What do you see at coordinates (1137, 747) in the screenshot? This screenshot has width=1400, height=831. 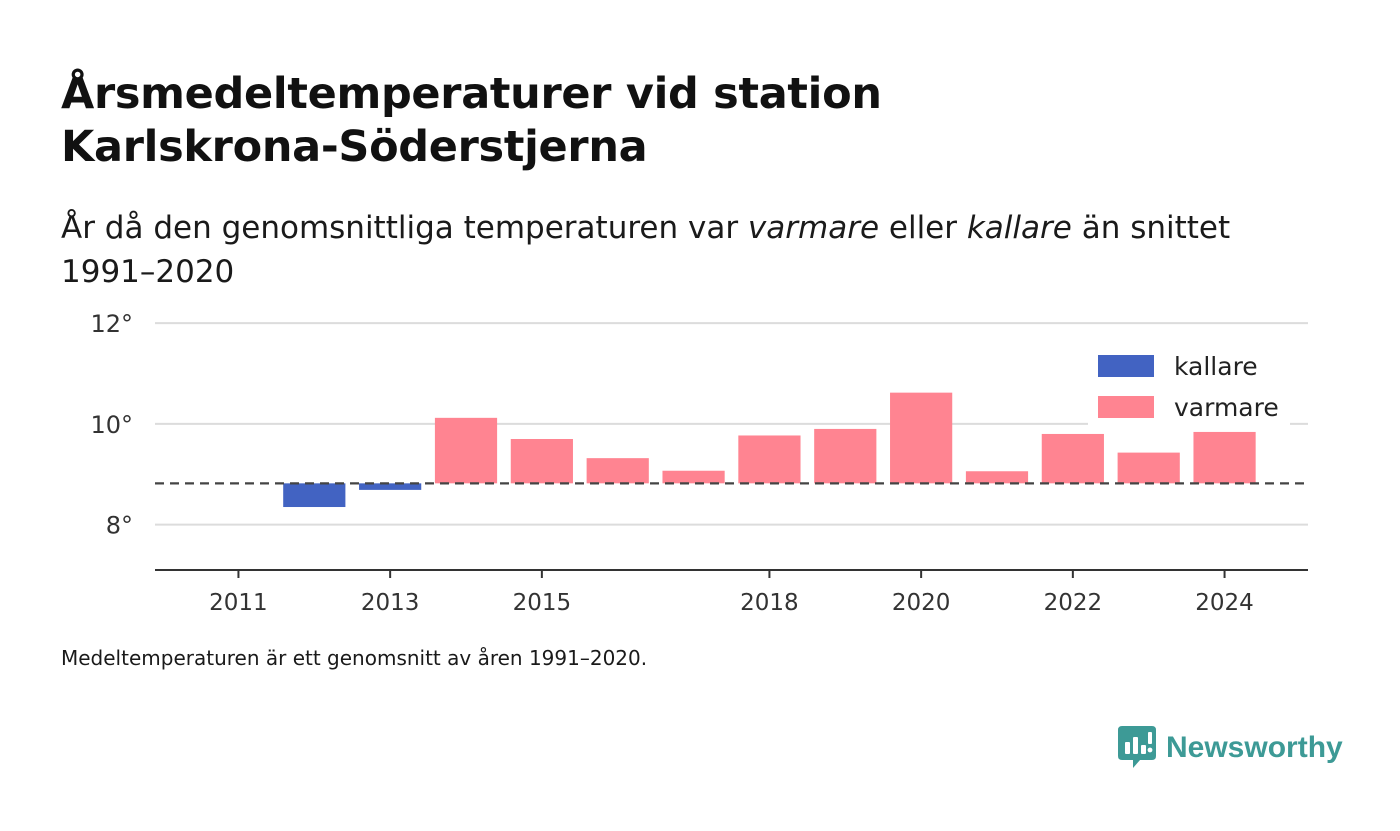 I see `newsworthy-logo-icon` at bounding box center [1137, 747].